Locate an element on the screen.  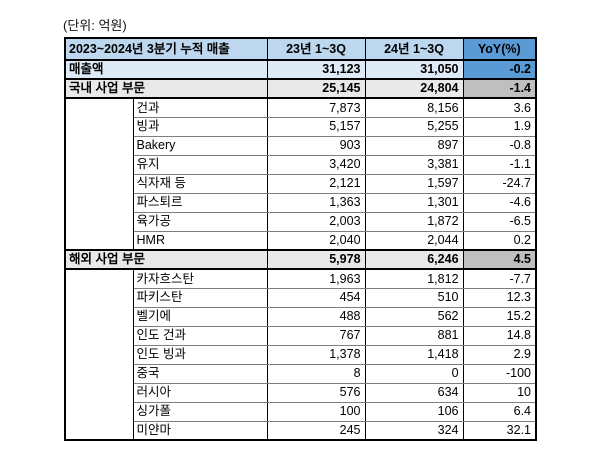
value-yoy: 6.4 is located at coordinates (499, 411).